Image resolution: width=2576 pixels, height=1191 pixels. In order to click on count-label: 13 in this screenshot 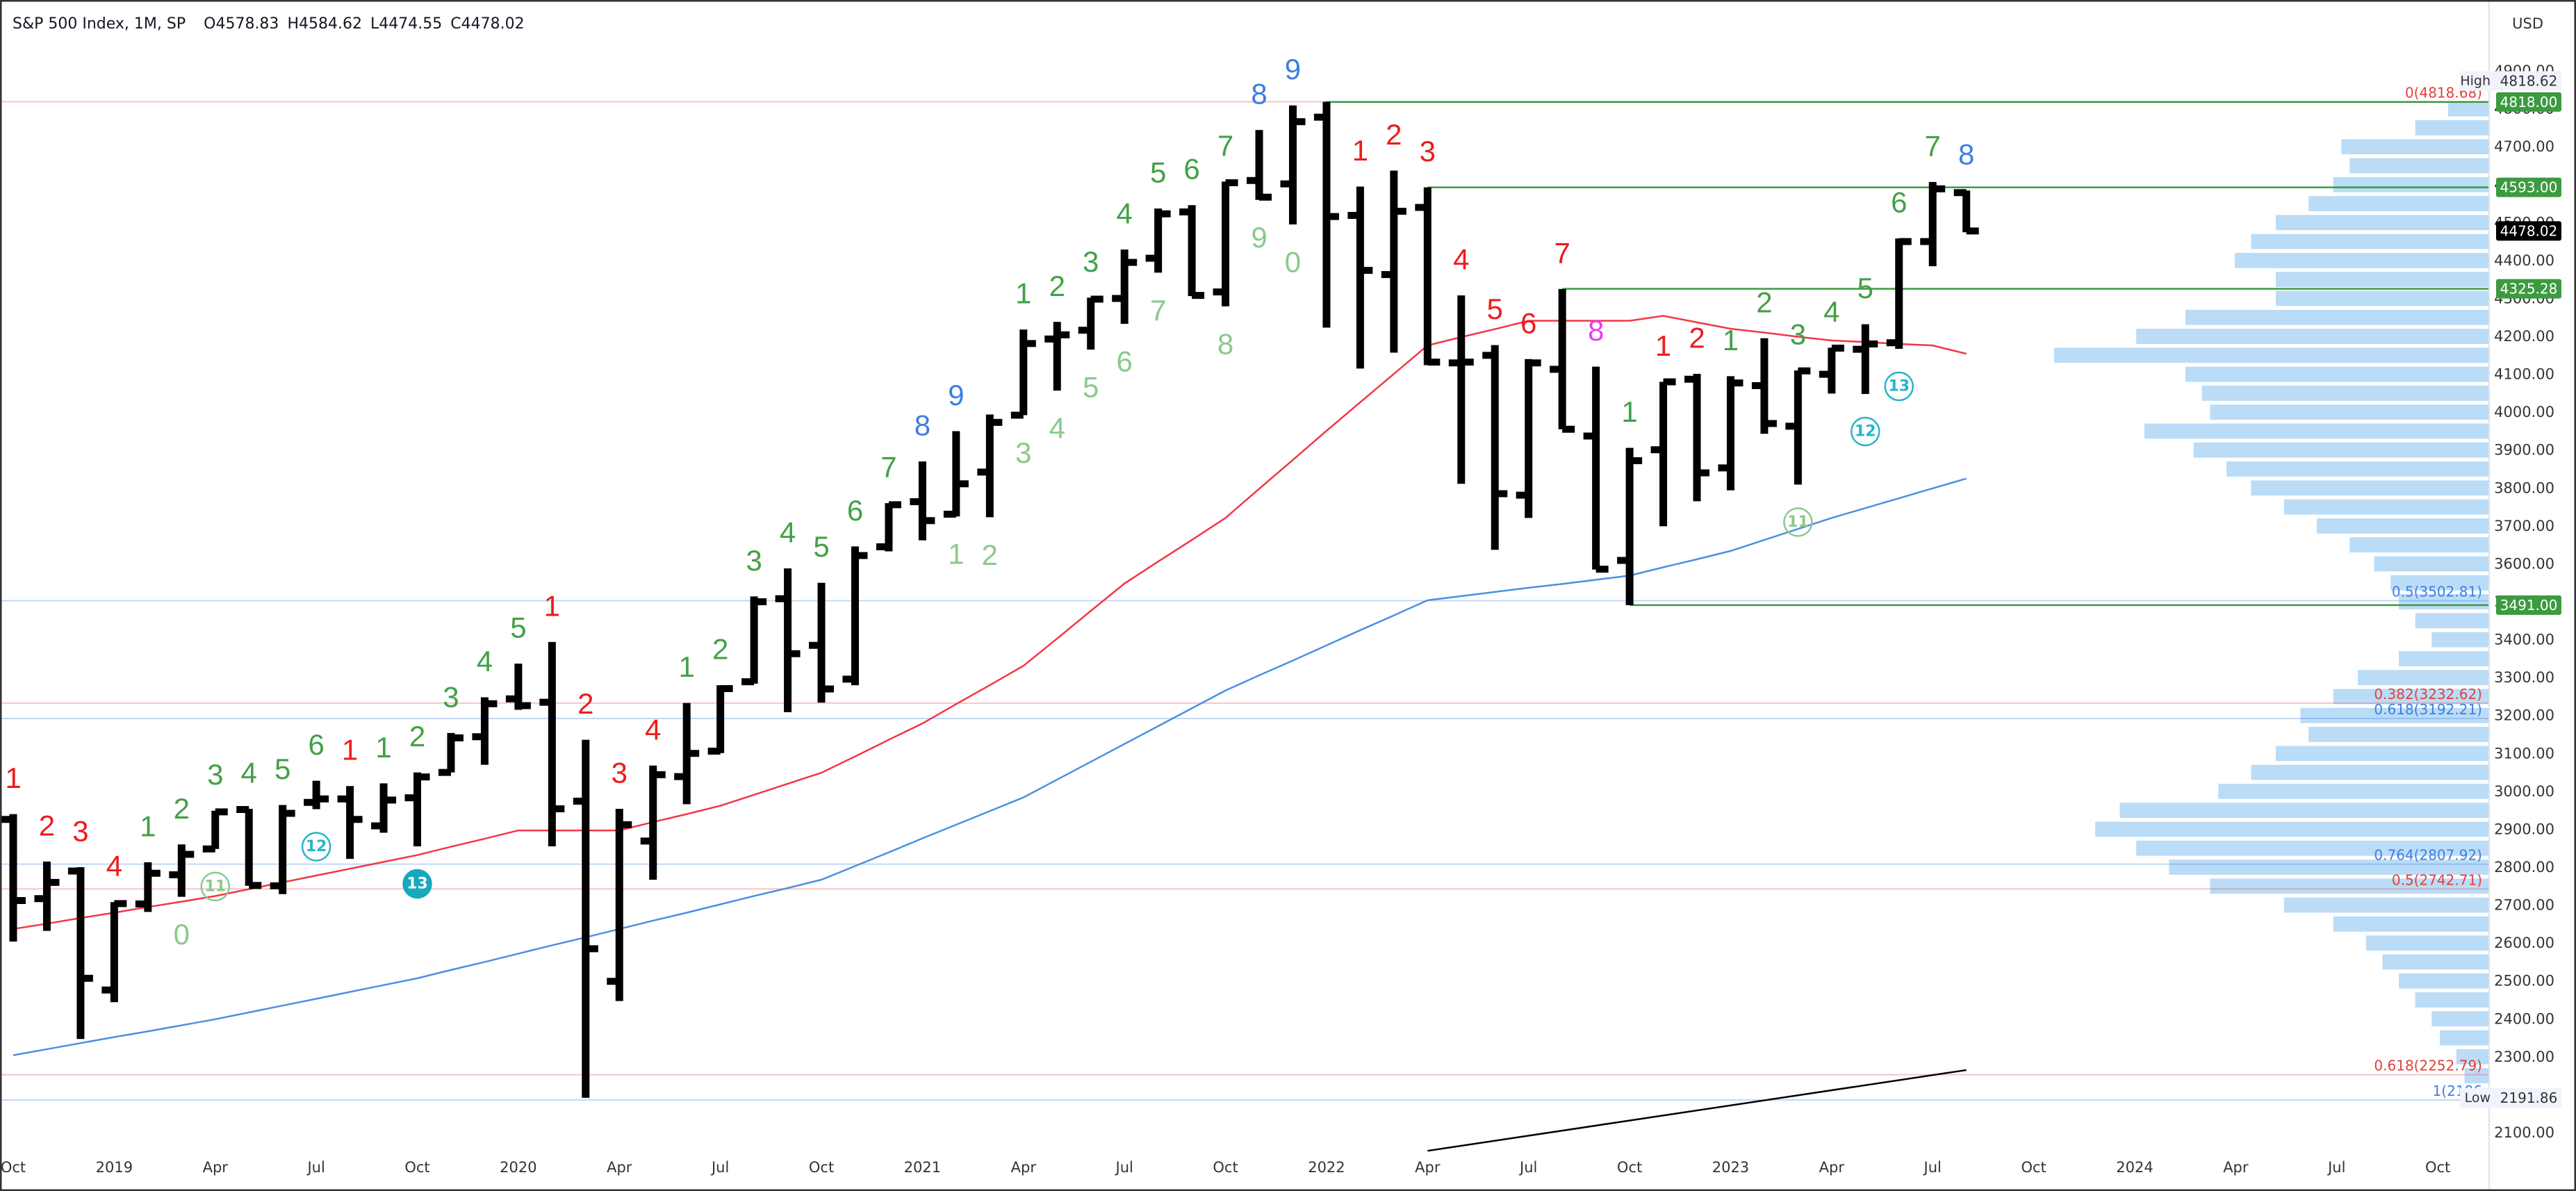, I will do `click(1899, 386)`.